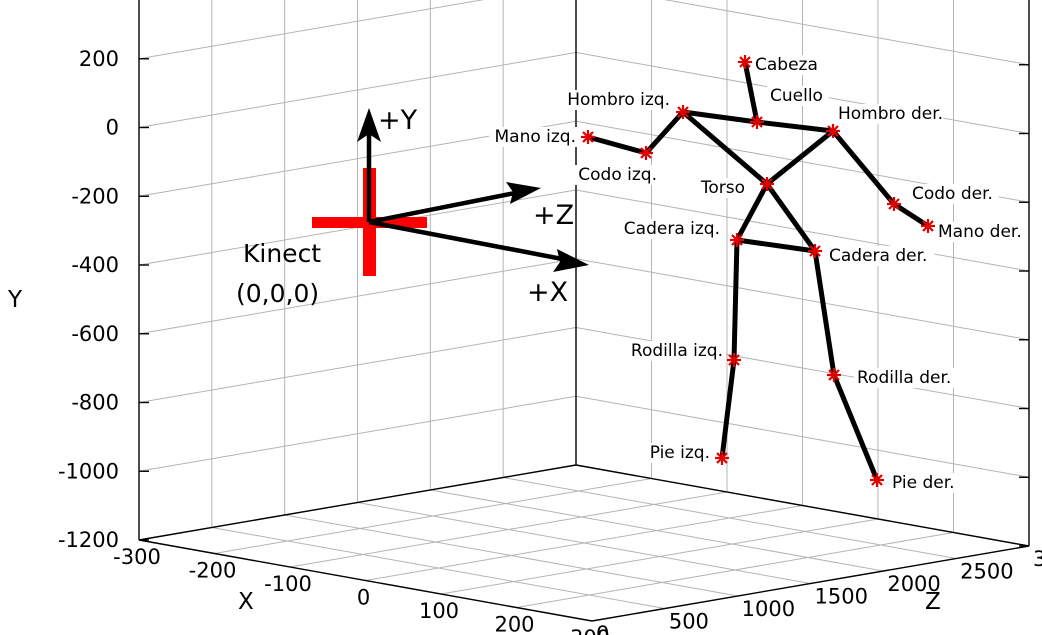  Describe the element at coordinates (751, 92) in the screenshot. I see `bone-cabeza-cuello` at that location.